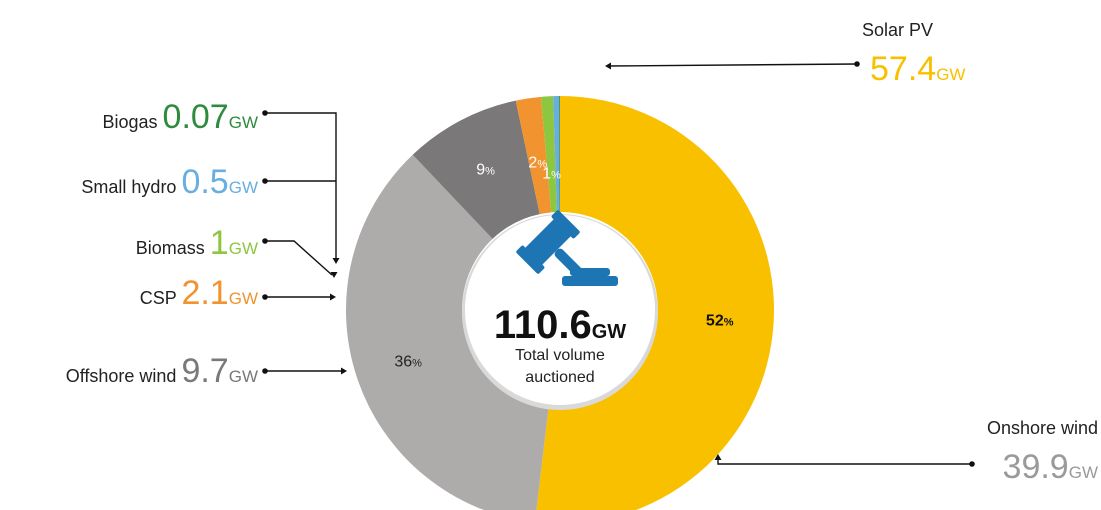 Image resolution: width=1101 pixels, height=510 pixels. Describe the element at coordinates (199, 293) in the screenshot. I see `label-csp: CSP 2.1GW` at that location.